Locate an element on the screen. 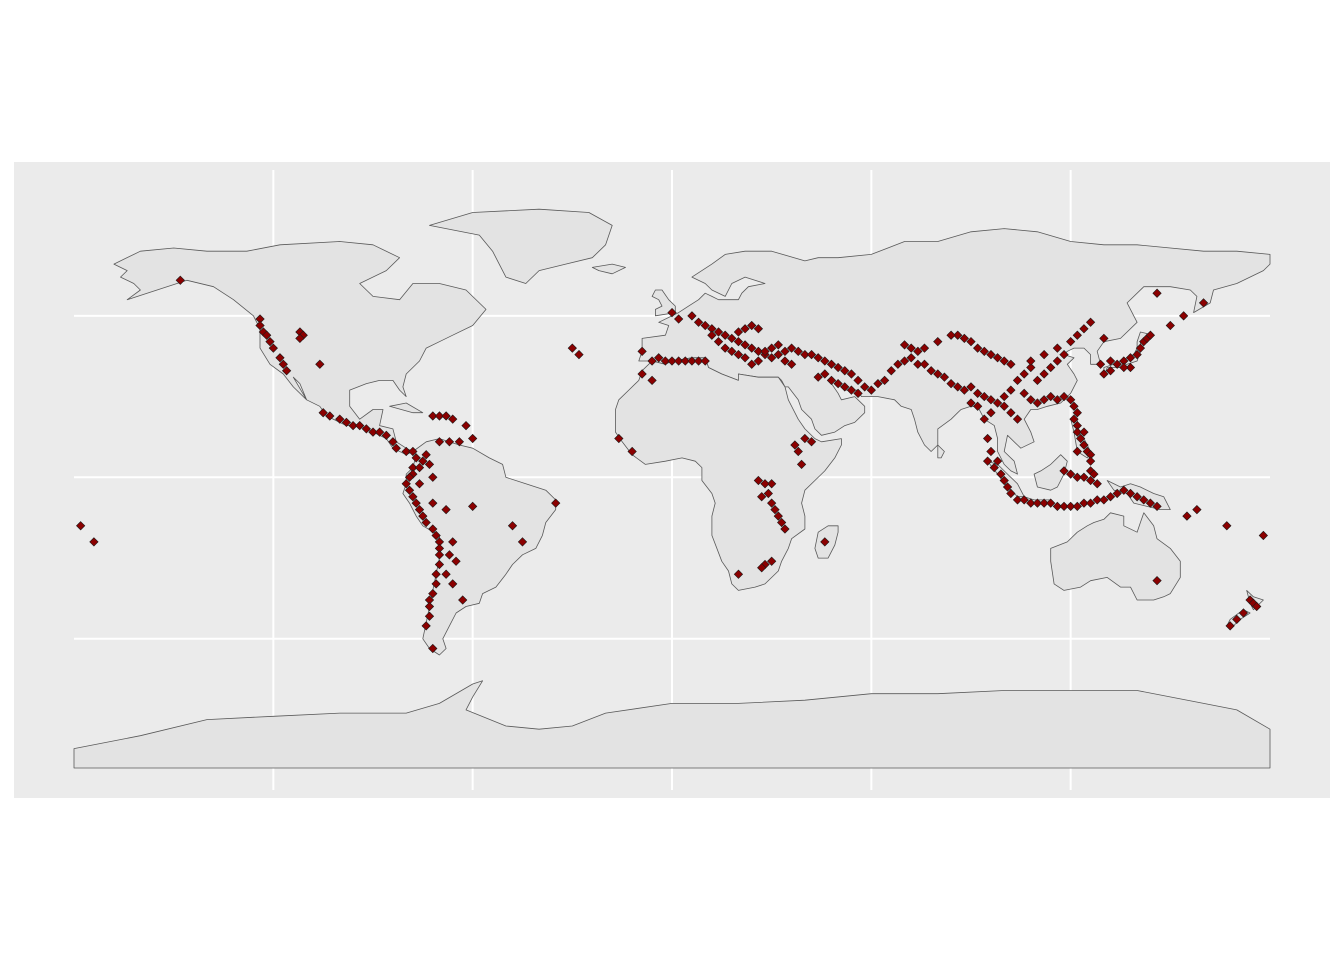 This screenshot has height=960, width=1344. land-borneo is located at coordinates (1050, 472).